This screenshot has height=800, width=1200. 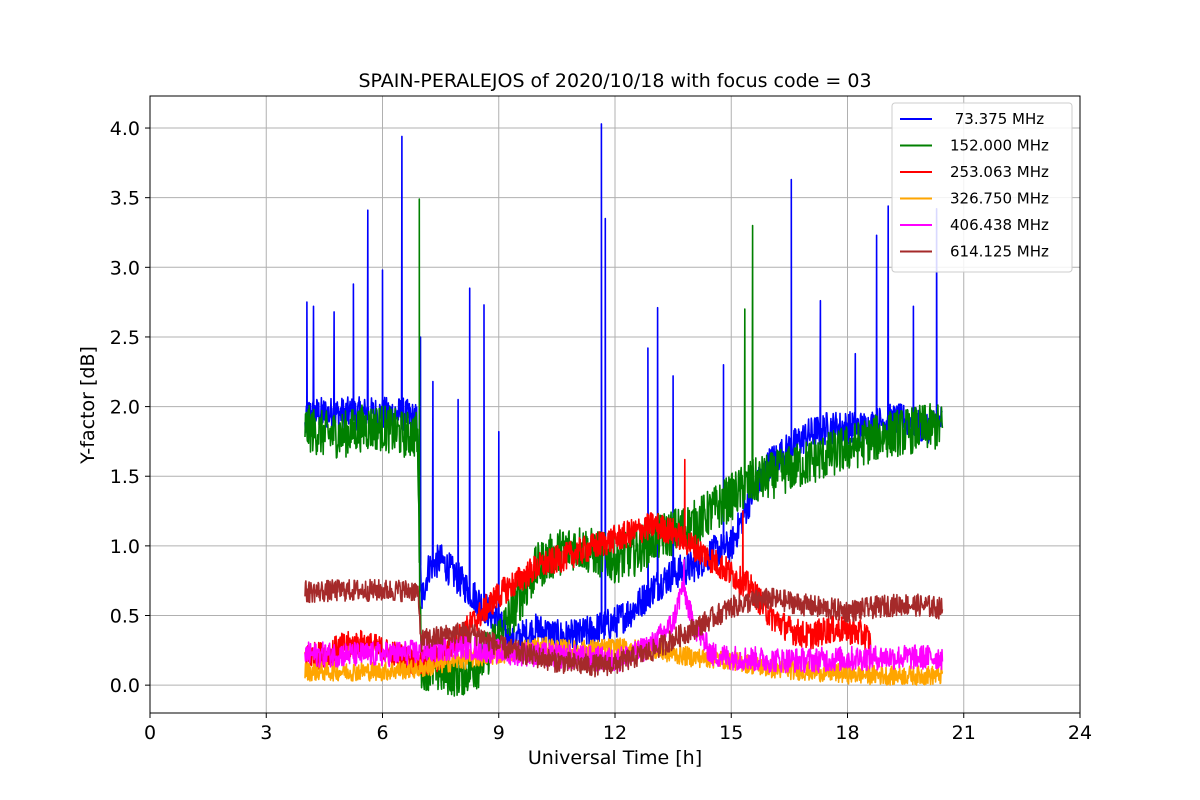 I want to click on y-tick-label: 2.0, so click(x=125, y=408).